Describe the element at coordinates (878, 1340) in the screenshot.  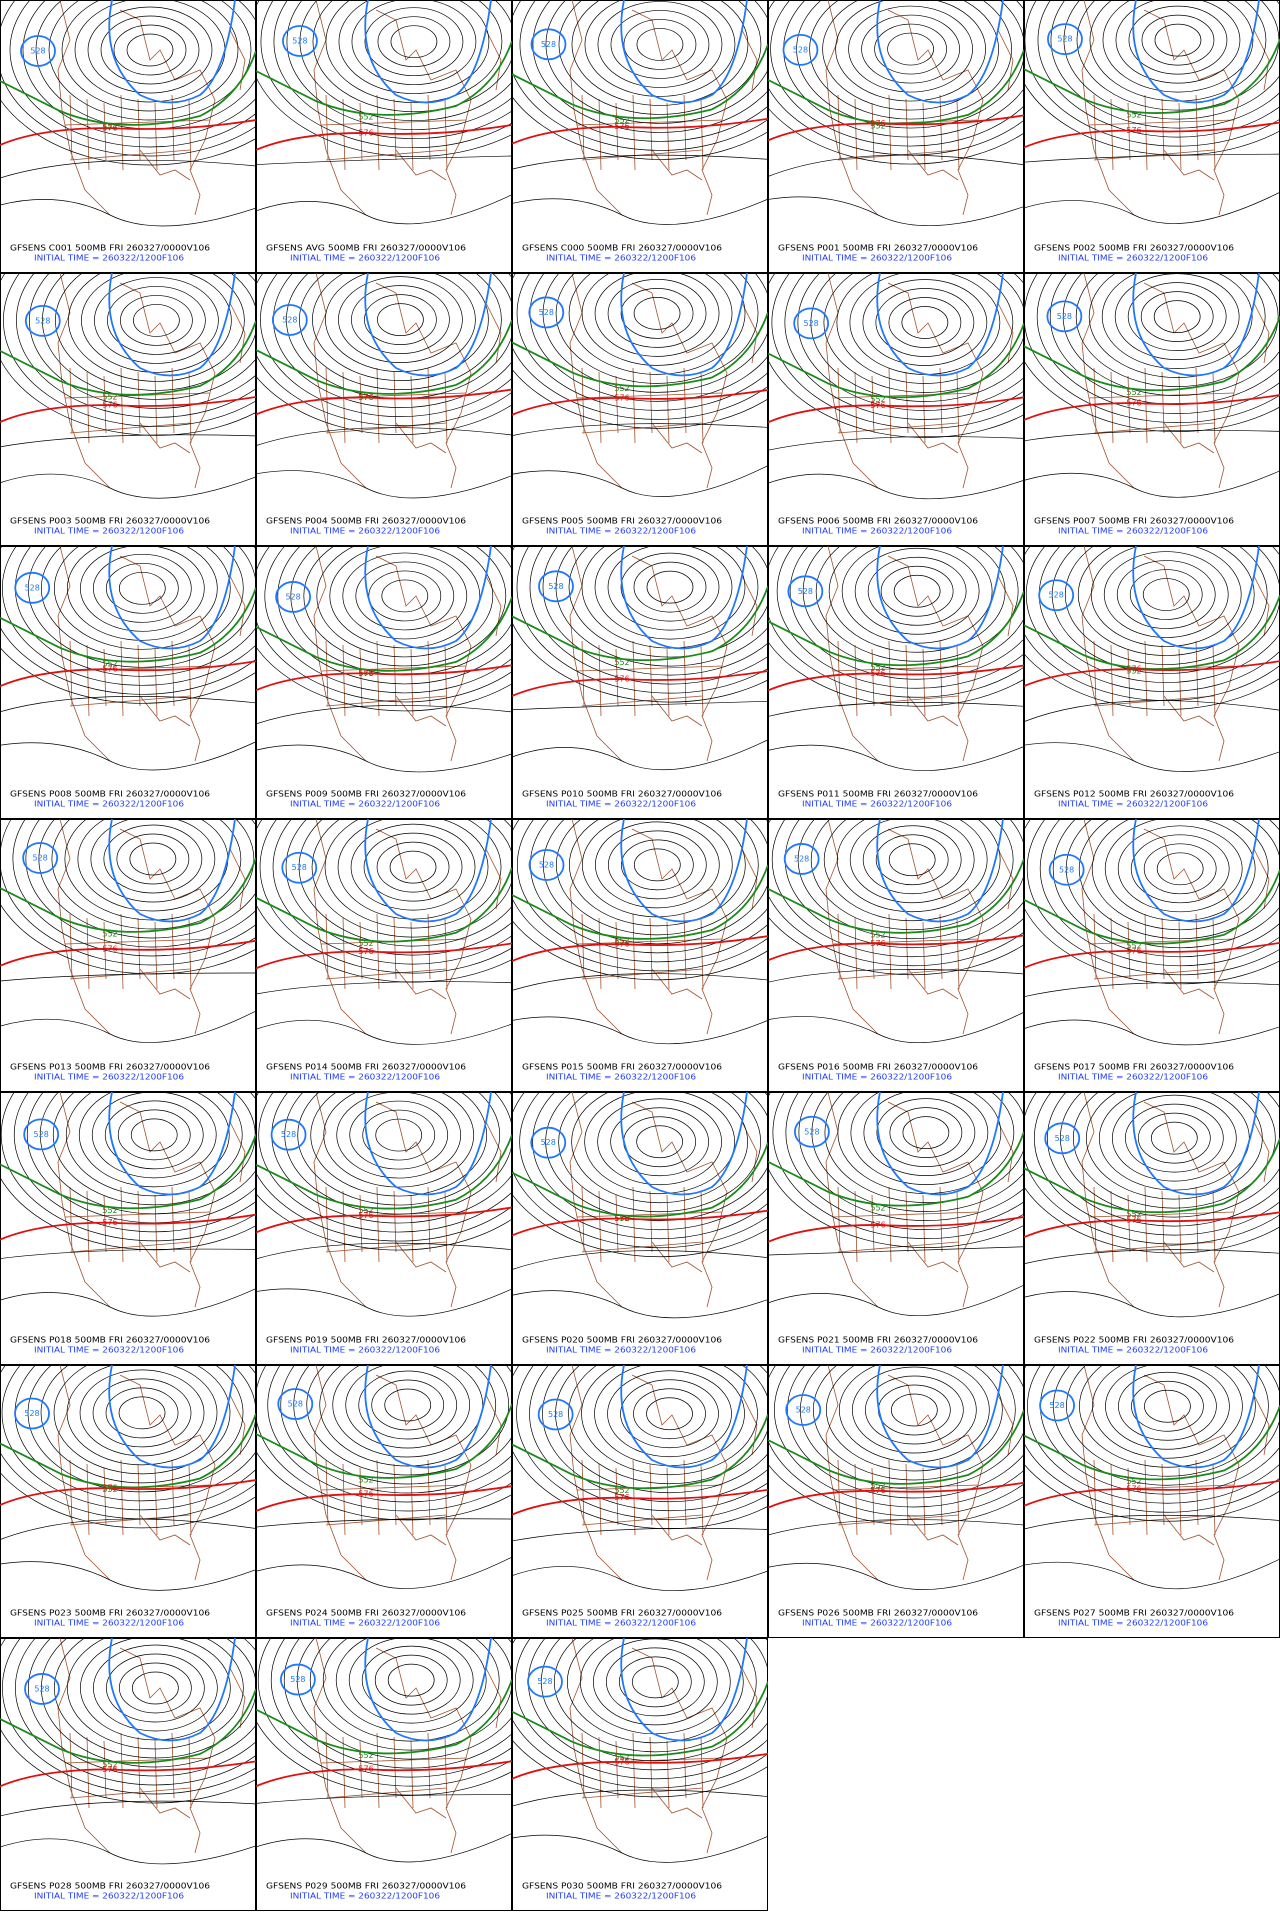
I see `panel-title: GFSENS P021 500MB FRI 260327/0000V106` at that location.